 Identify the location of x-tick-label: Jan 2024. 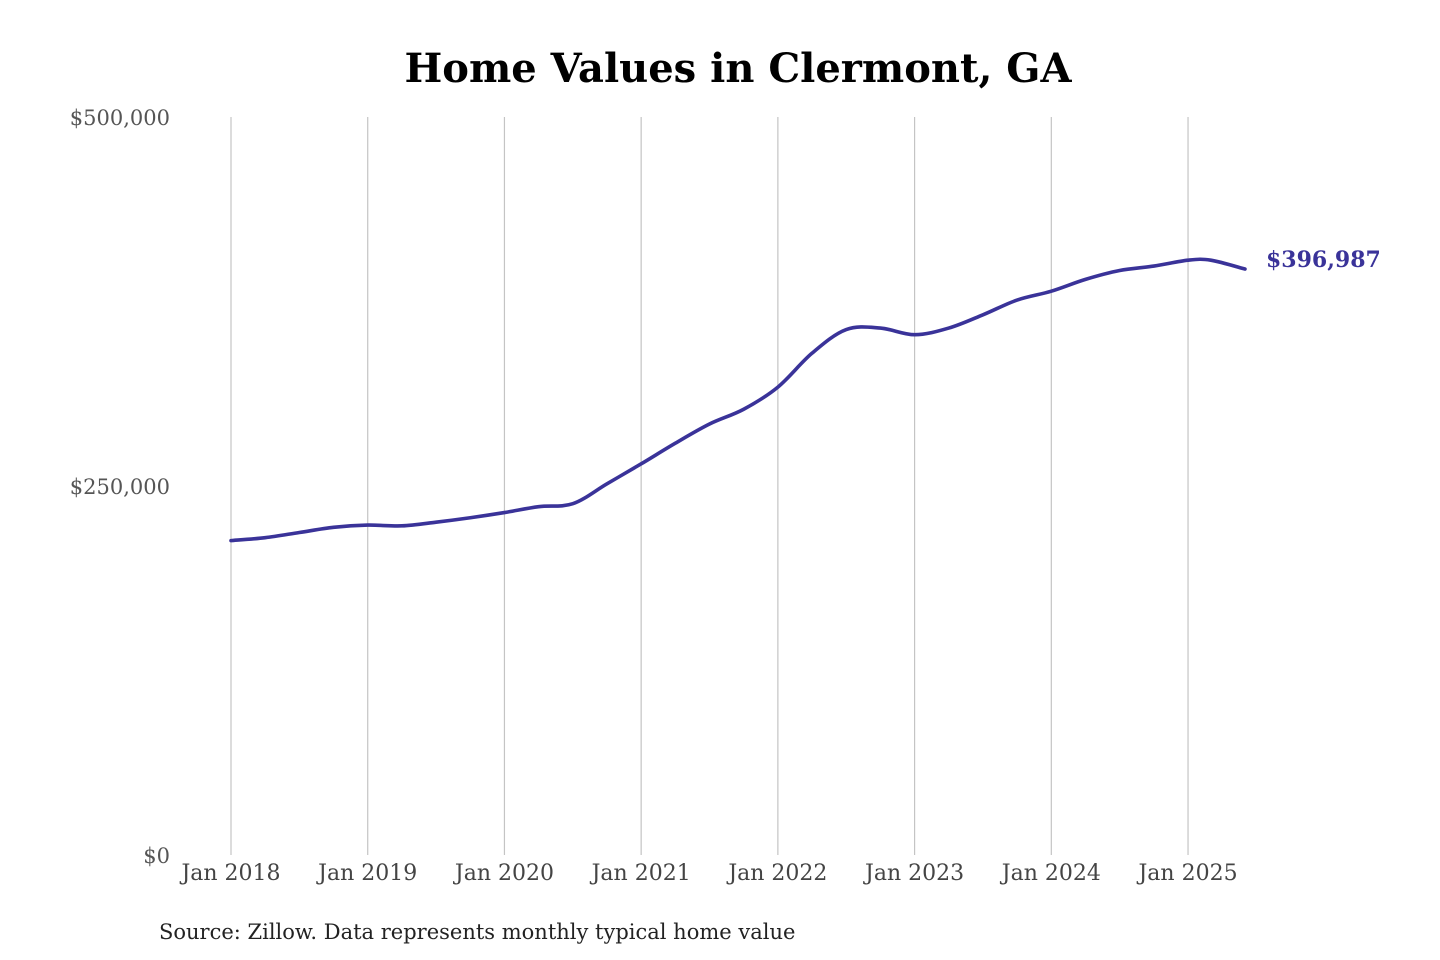
(1050, 873).